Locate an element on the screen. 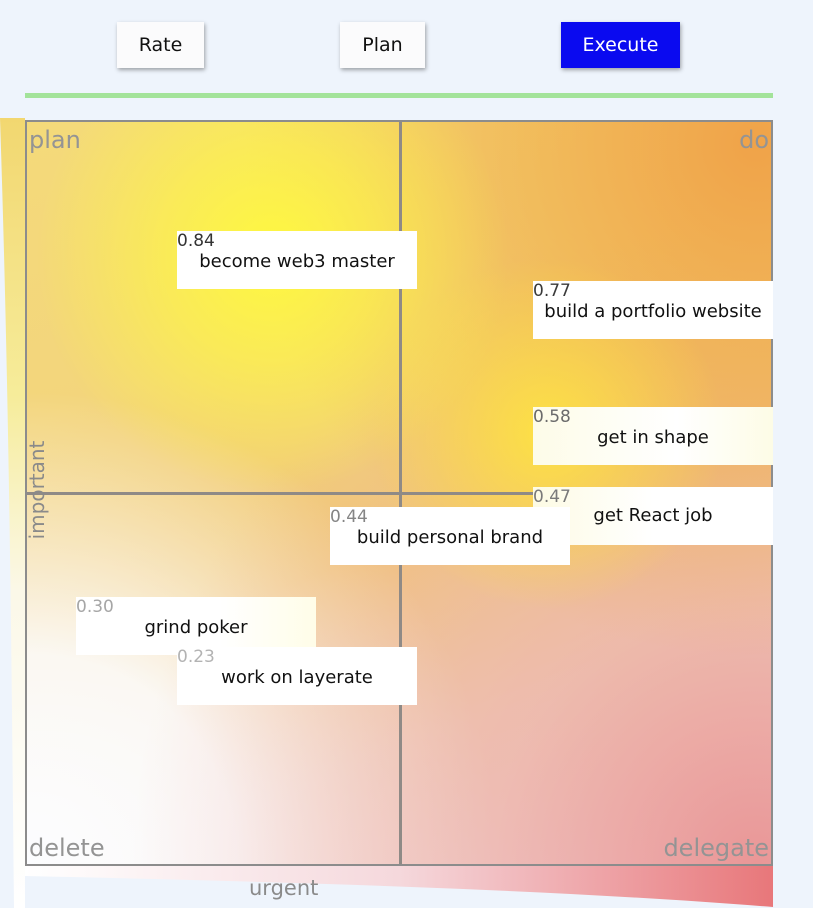  task-card: 0.47 get React job is located at coordinates (653, 516).